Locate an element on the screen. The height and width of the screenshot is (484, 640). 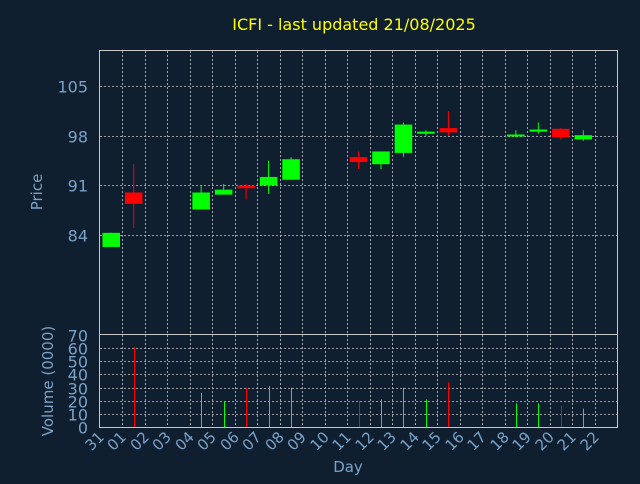
volume-tick-label: 40 is located at coordinates (78, 375).